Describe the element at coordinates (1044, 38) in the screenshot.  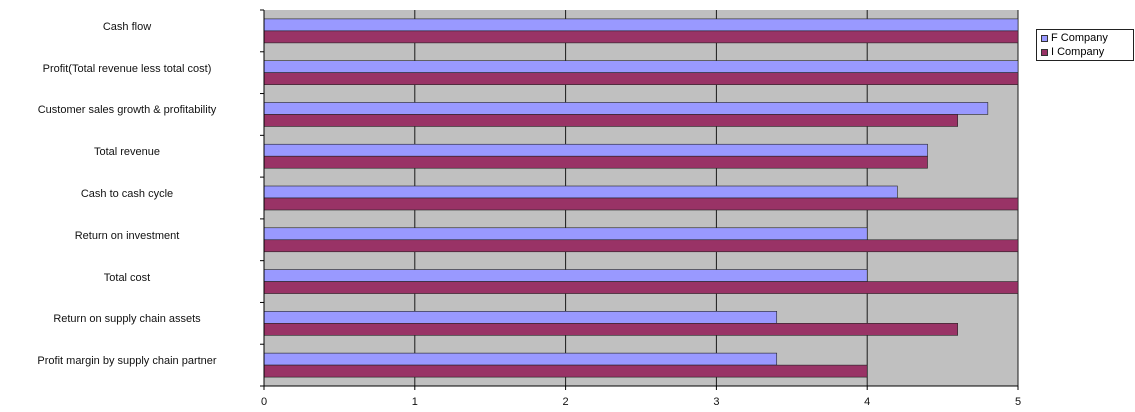
I see `legend-swatch-f-company` at that location.